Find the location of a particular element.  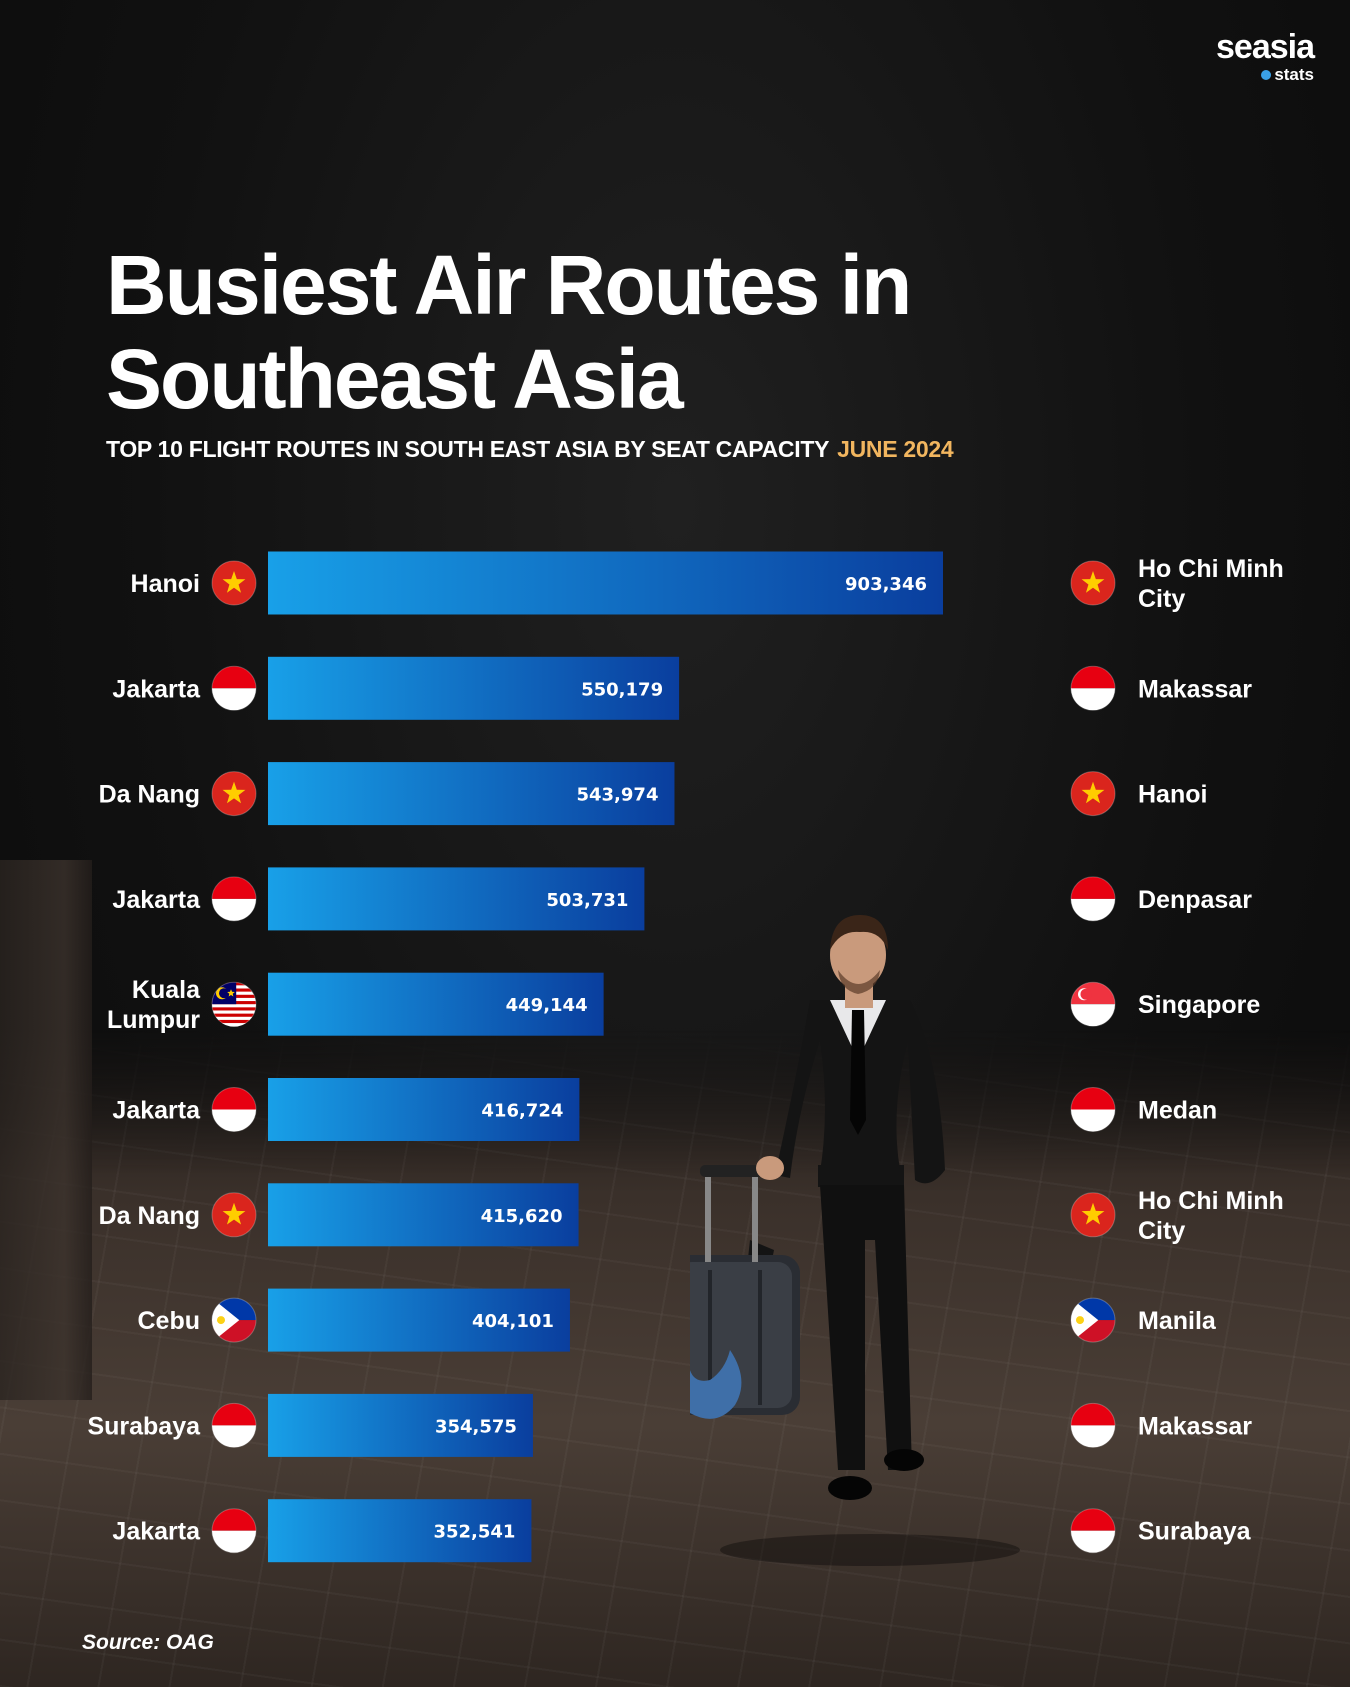

destination-label: Medan is located at coordinates (1177, 1111).